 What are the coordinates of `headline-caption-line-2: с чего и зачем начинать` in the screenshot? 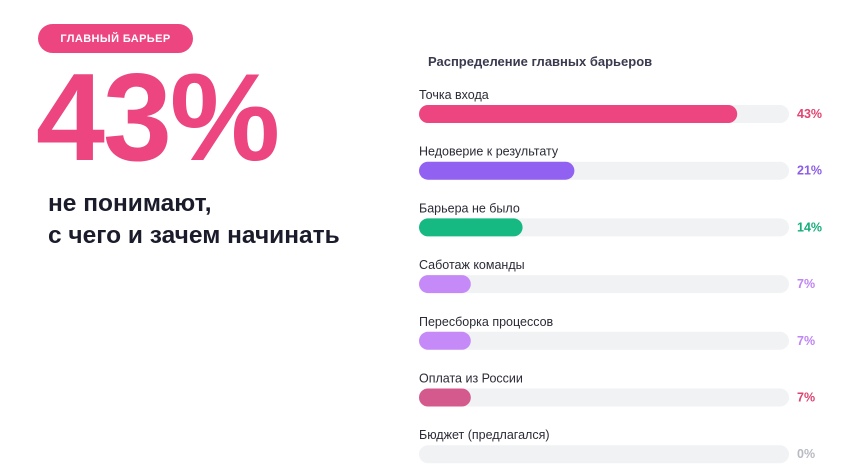 It's located at (194, 235).